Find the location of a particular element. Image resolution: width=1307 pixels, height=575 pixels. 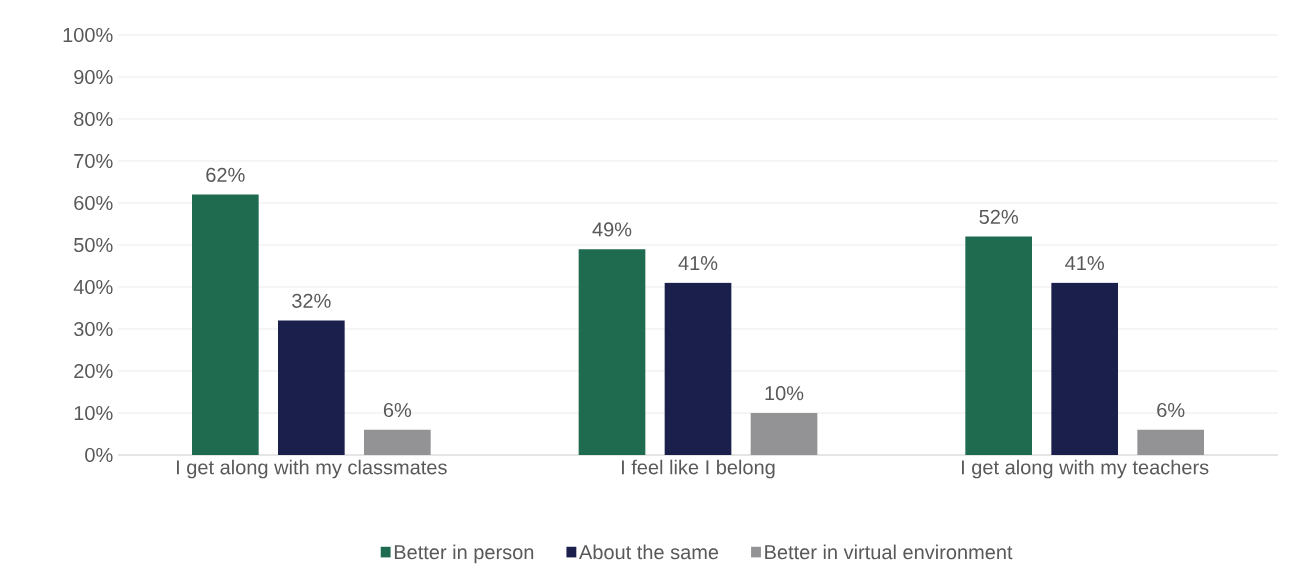

legend-label: Better in person is located at coordinates (464, 554).